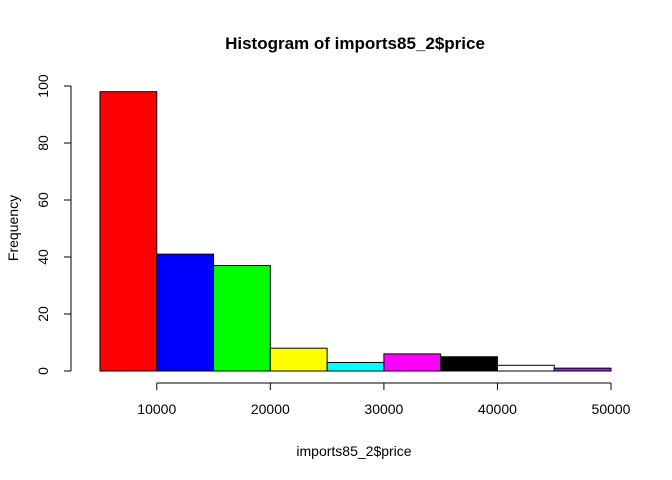  Describe the element at coordinates (497, 409) in the screenshot. I see `x-tick-label: 40000` at that location.